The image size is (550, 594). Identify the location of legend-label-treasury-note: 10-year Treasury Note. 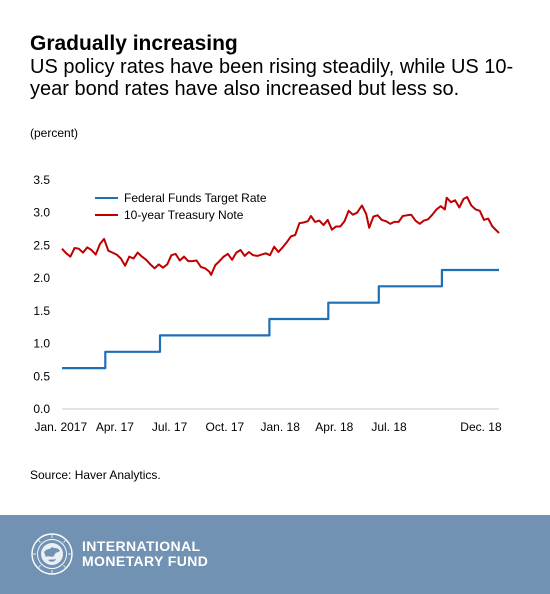
(184, 215).